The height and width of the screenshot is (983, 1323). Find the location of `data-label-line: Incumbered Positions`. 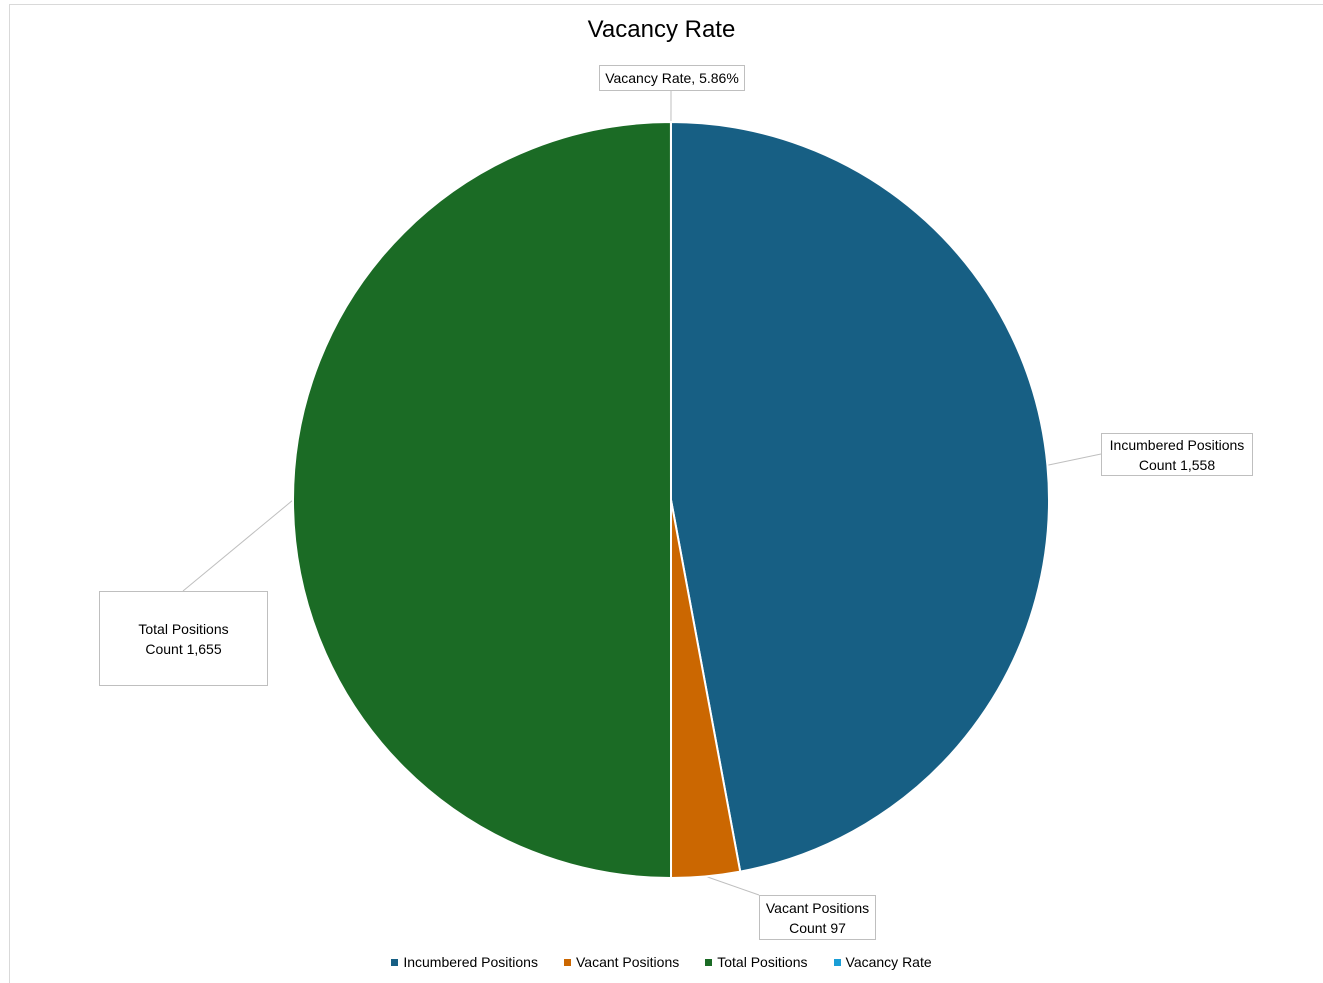

data-label-line: Incumbered Positions is located at coordinates (1177, 444).